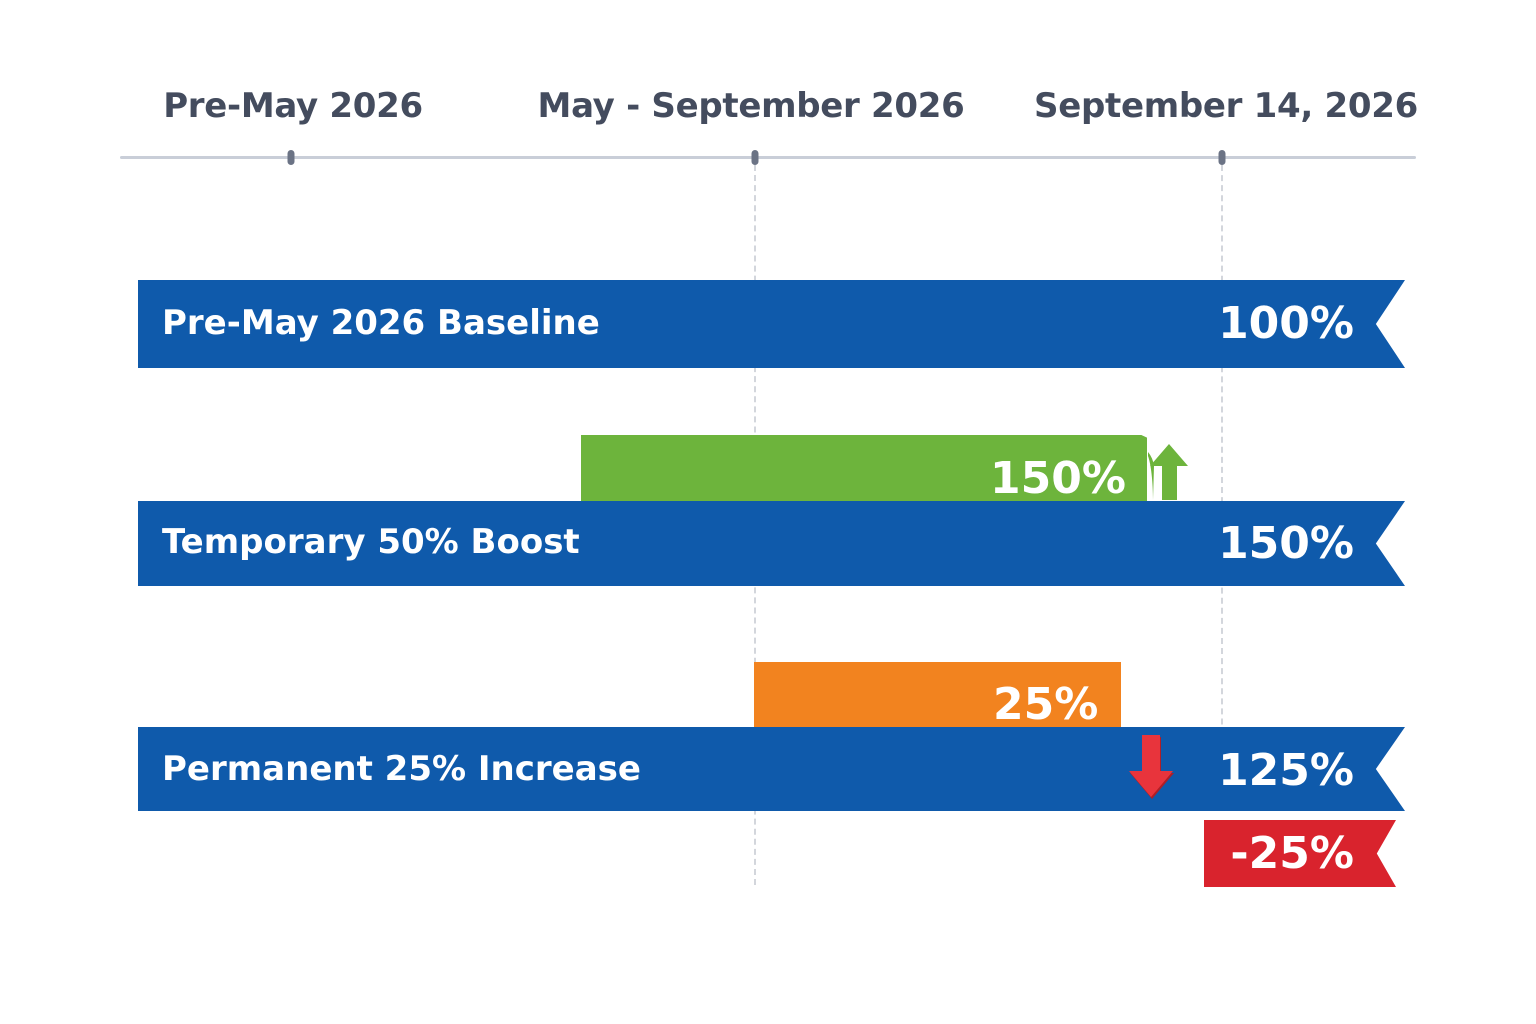  I want to click on ribbon-baseline, so click(771, 324).